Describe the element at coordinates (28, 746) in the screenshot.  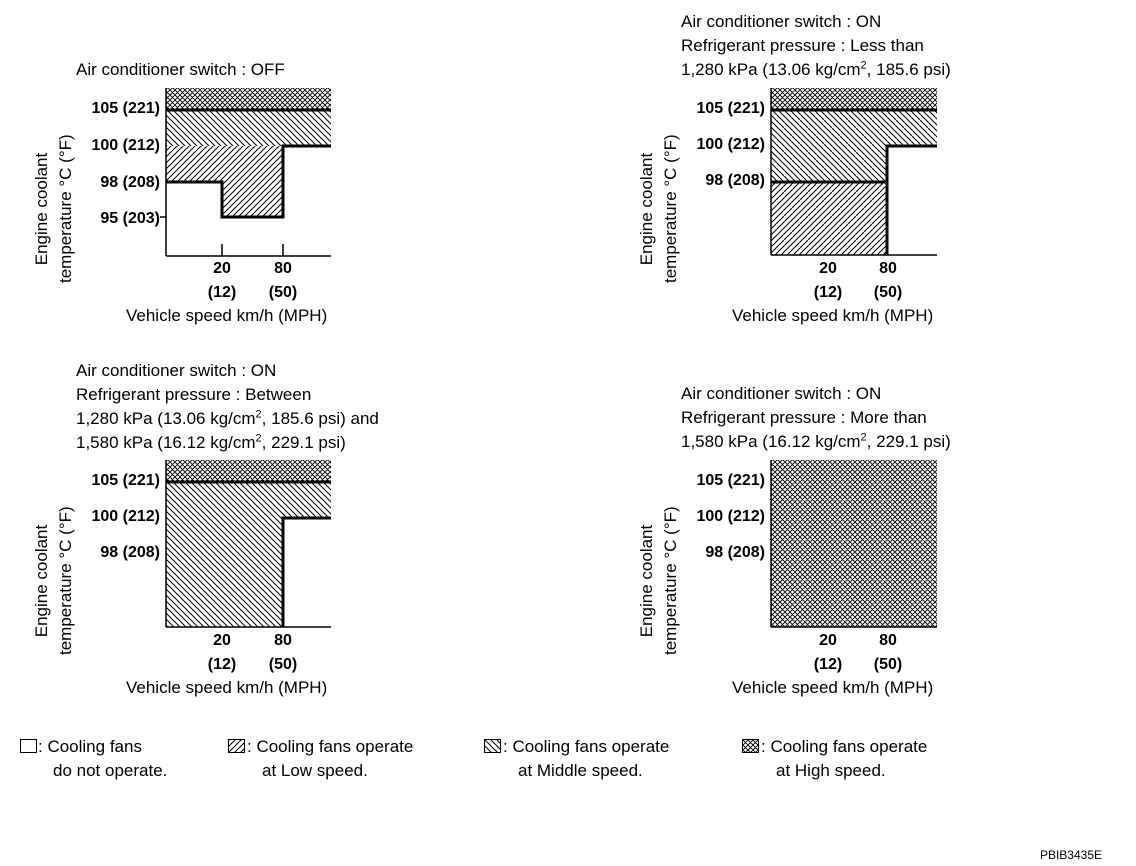
I see `legend-swatch-none` at that location.